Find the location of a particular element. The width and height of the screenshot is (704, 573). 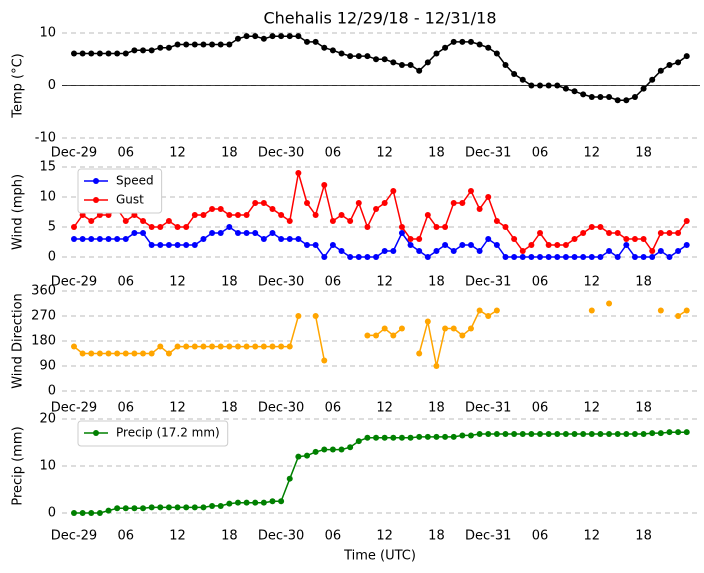

legend: Precip (17.2 mm) is located at coordinates (153, 433).